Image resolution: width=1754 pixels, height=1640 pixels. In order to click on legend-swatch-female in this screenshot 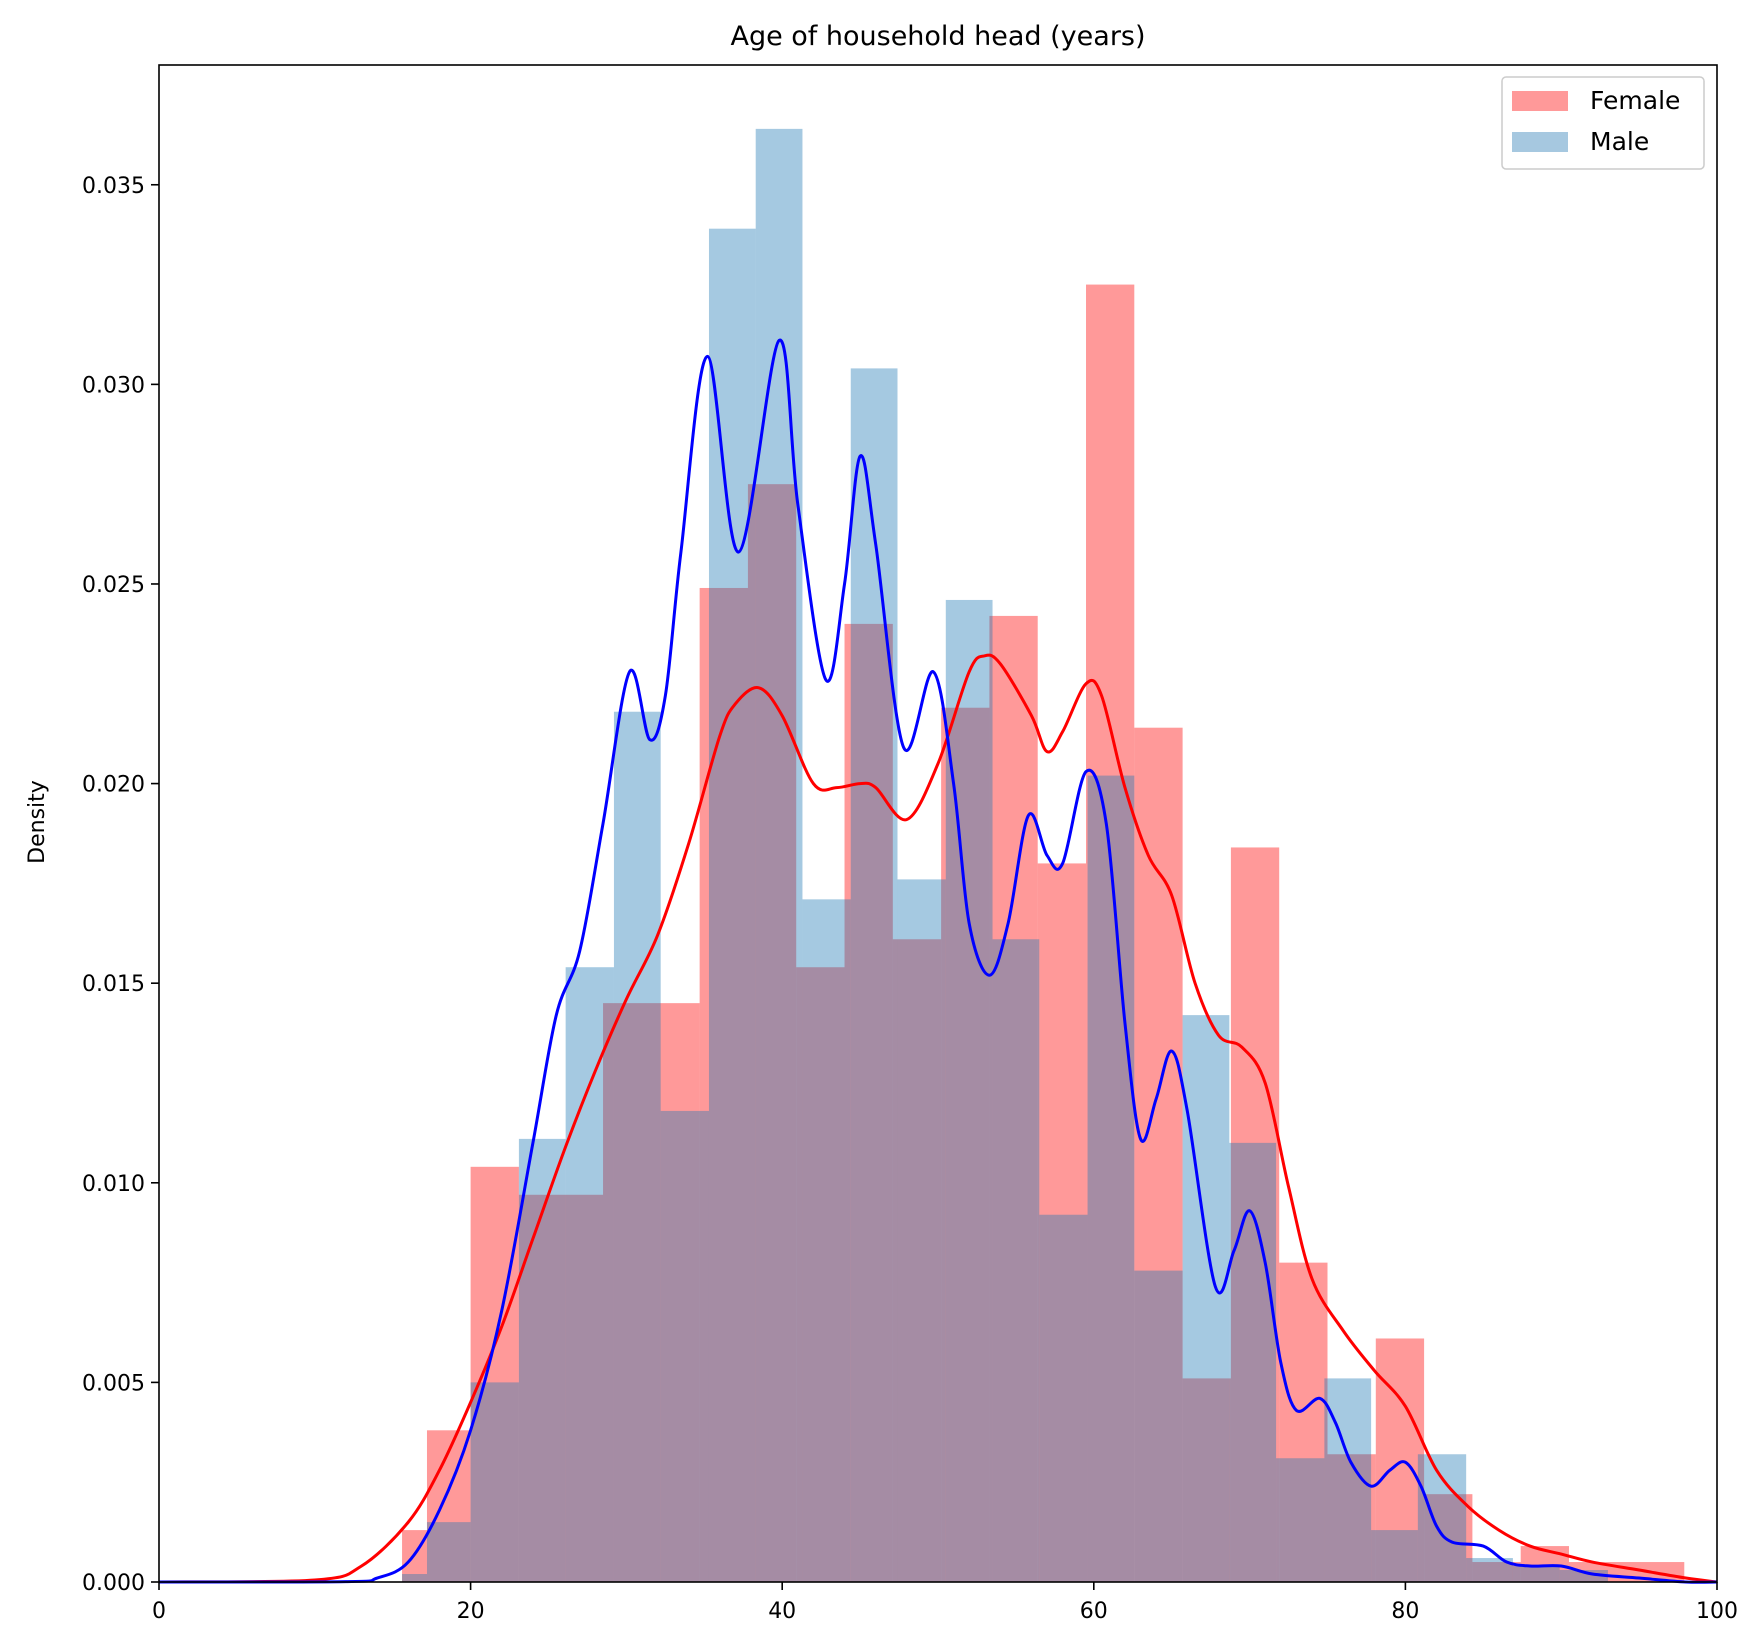, I will do `click(1540, 101)`.